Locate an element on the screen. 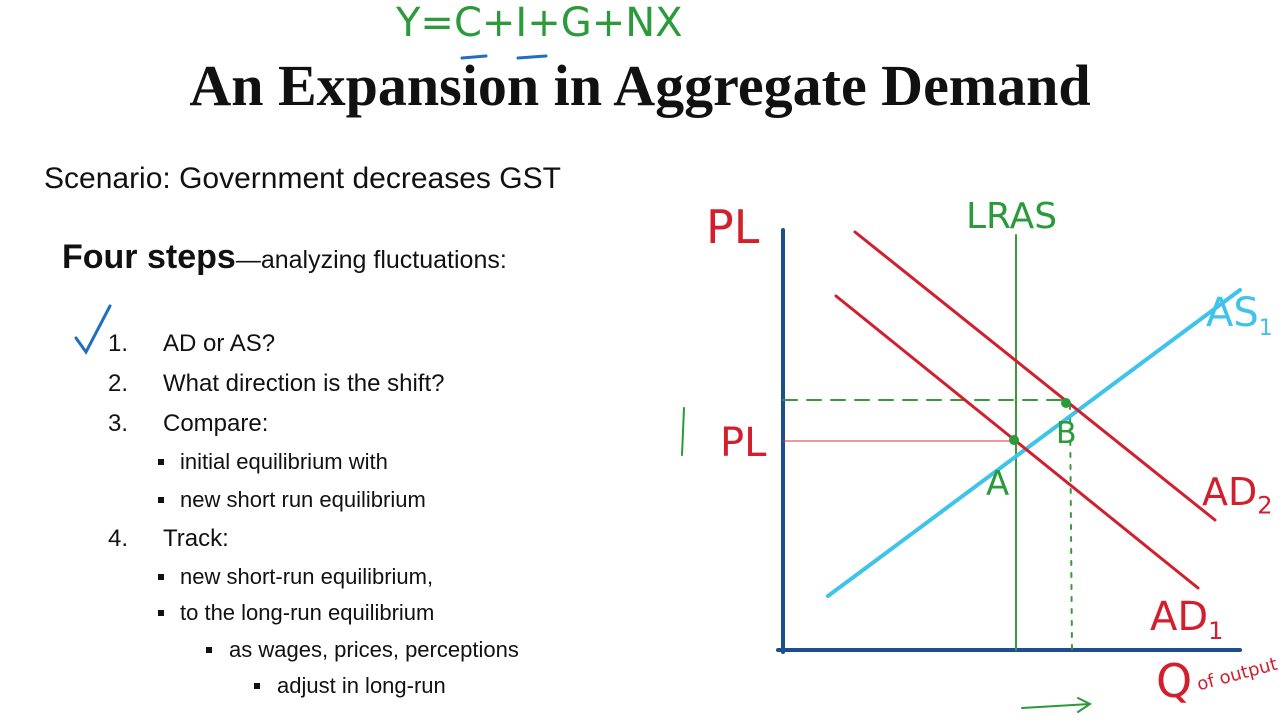 This screenshot has width=1280, height=720. as-sub: 1 is located at coordinates (1265, 328).